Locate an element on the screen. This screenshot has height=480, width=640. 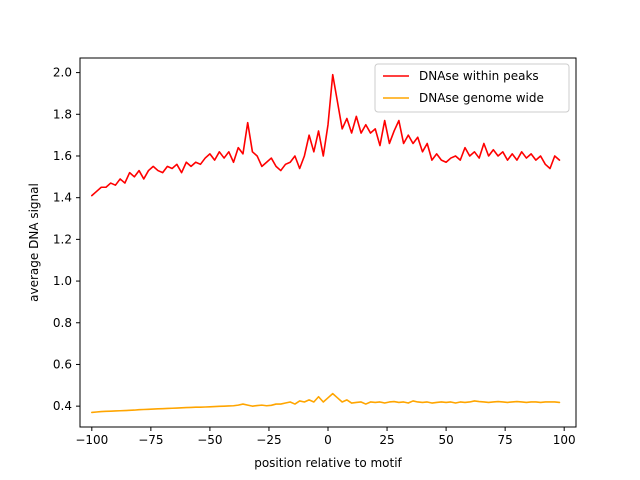
y-tick-label: 0.8 is located at coordinates (62, 323).